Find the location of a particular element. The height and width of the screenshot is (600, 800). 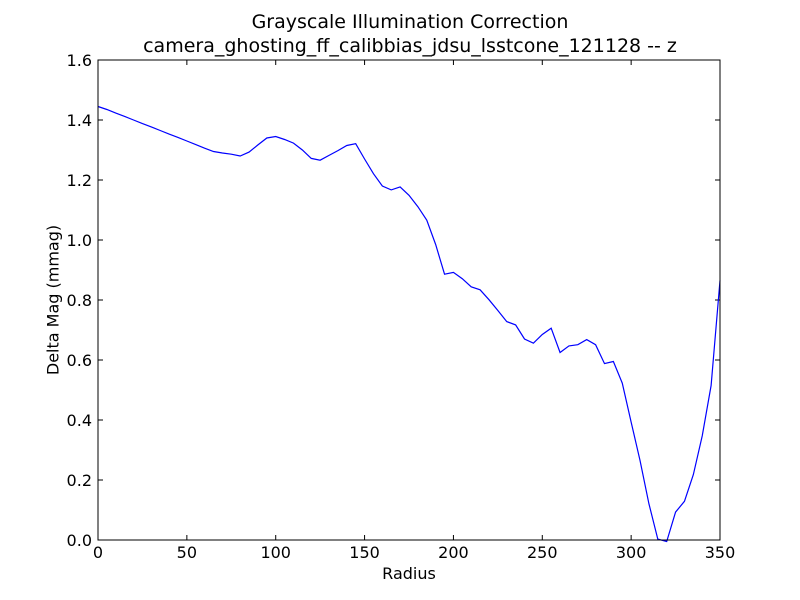

y-tick-label: 0.6 is located at coordinates (79, 360).